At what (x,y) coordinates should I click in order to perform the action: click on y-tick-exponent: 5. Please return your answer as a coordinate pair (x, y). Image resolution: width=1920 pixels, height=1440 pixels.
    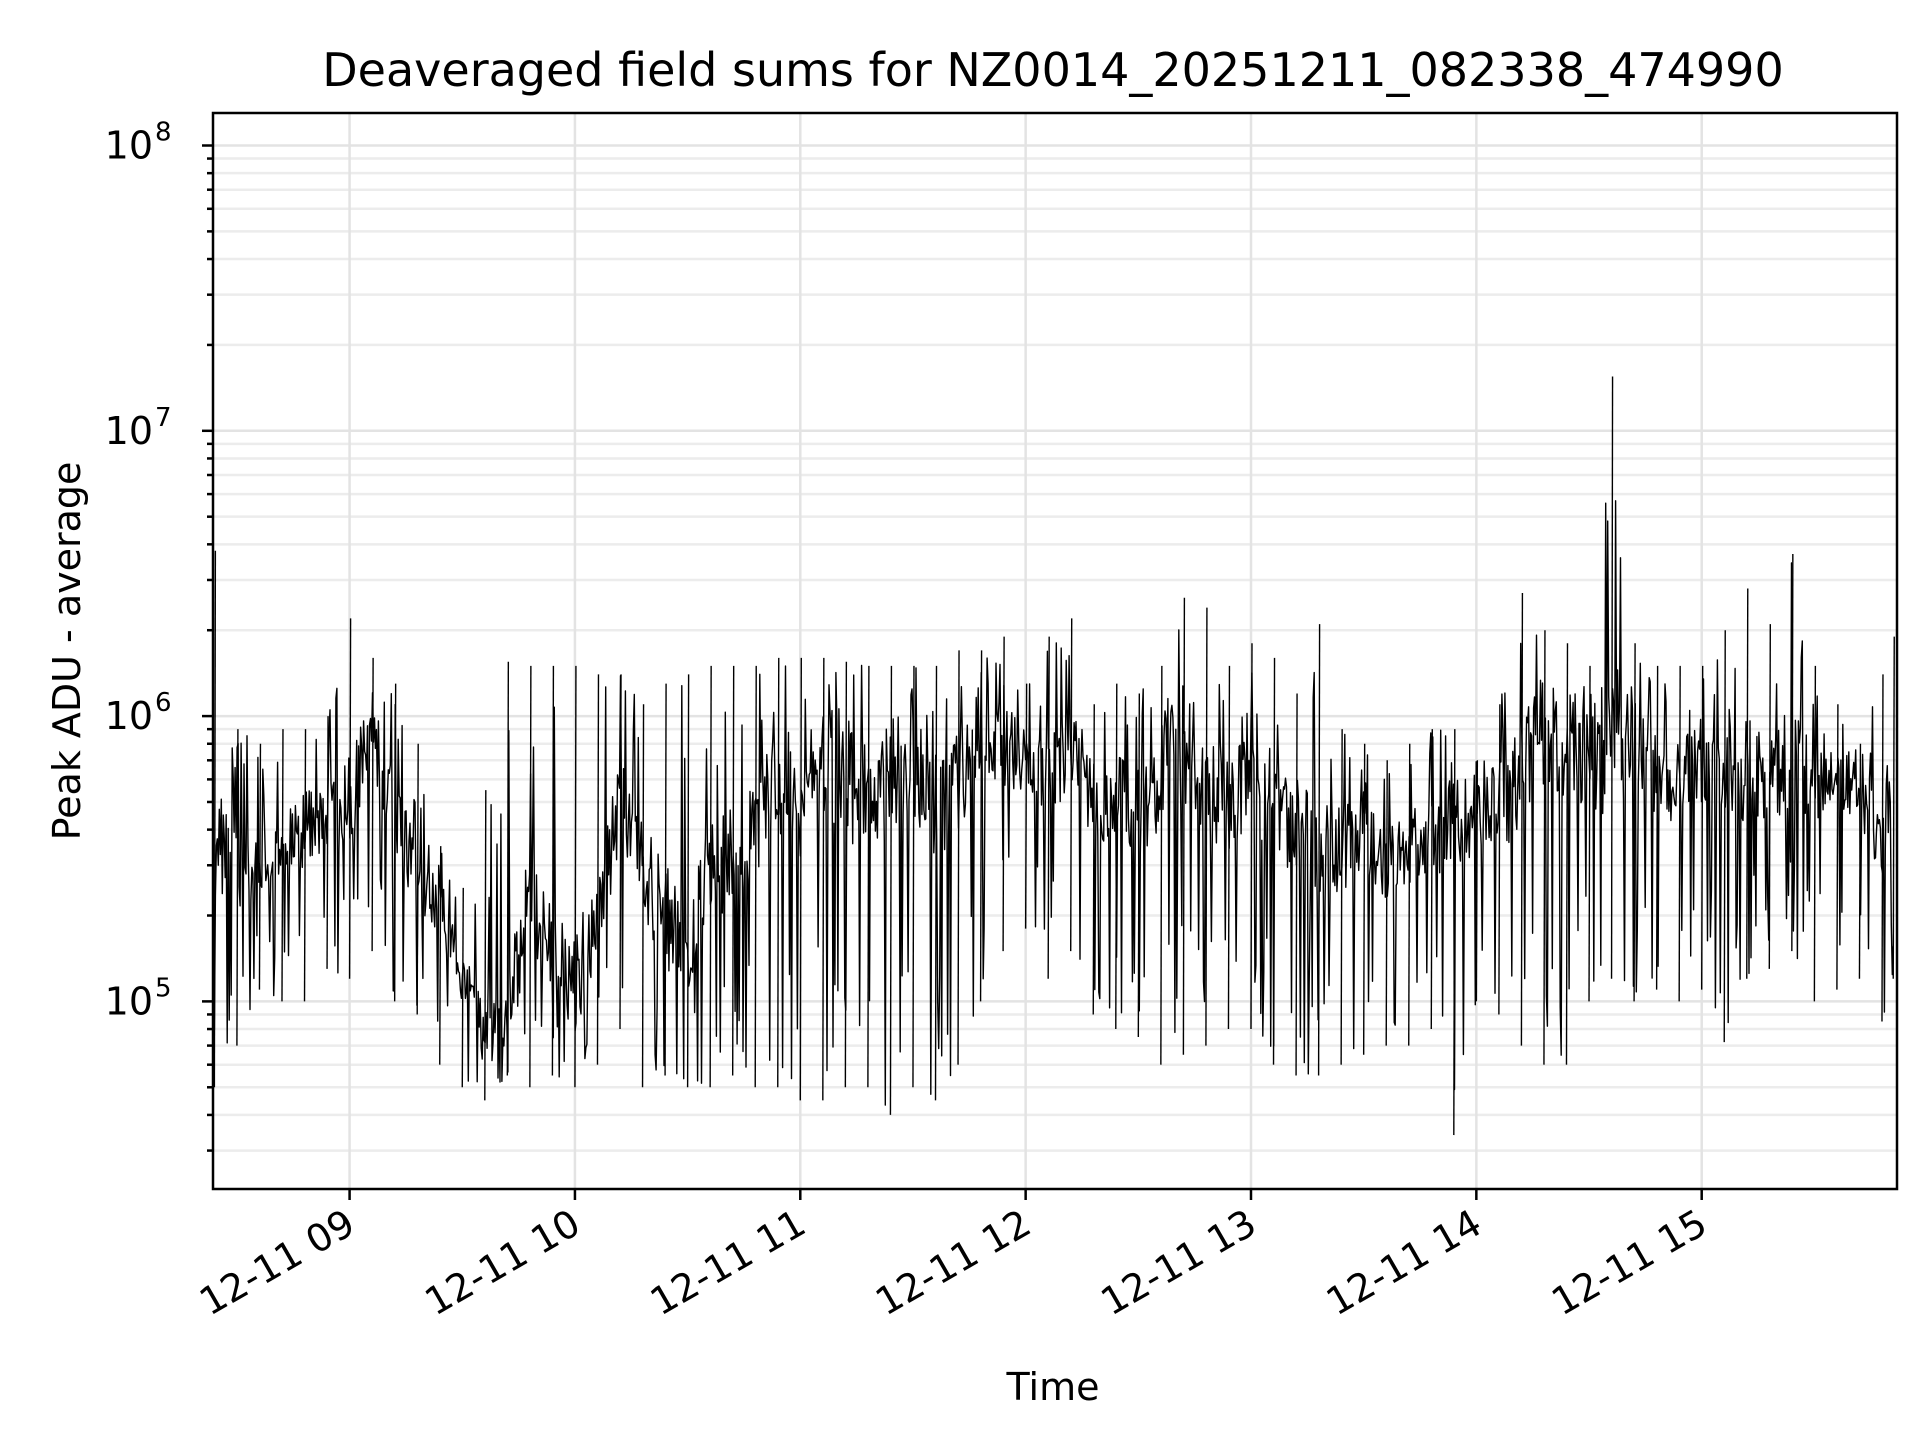
    Looking at the image, I should click on (163, 988).